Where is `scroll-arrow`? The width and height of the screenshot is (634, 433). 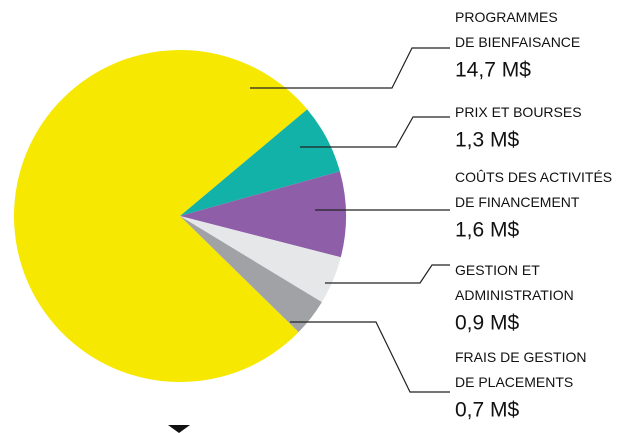
scroll-arrow is located at coordinates (179, 429).